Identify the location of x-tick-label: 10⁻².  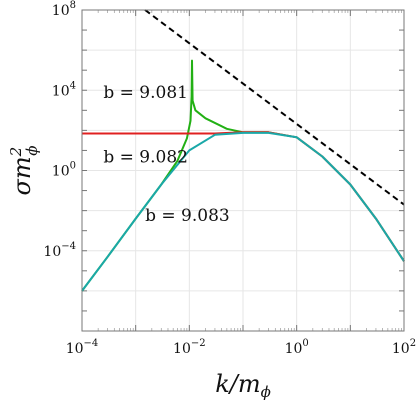
(189, 347).